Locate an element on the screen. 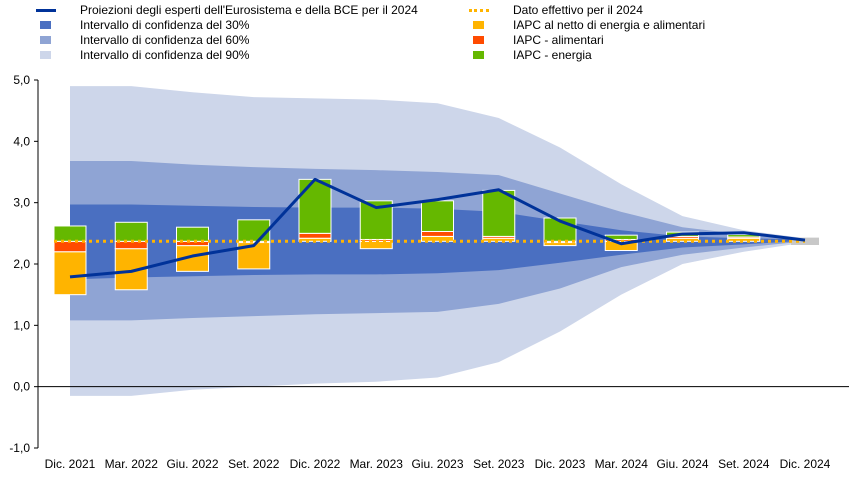  x-tick-label: Mar. 2023 is located at coordinates (377, 464).